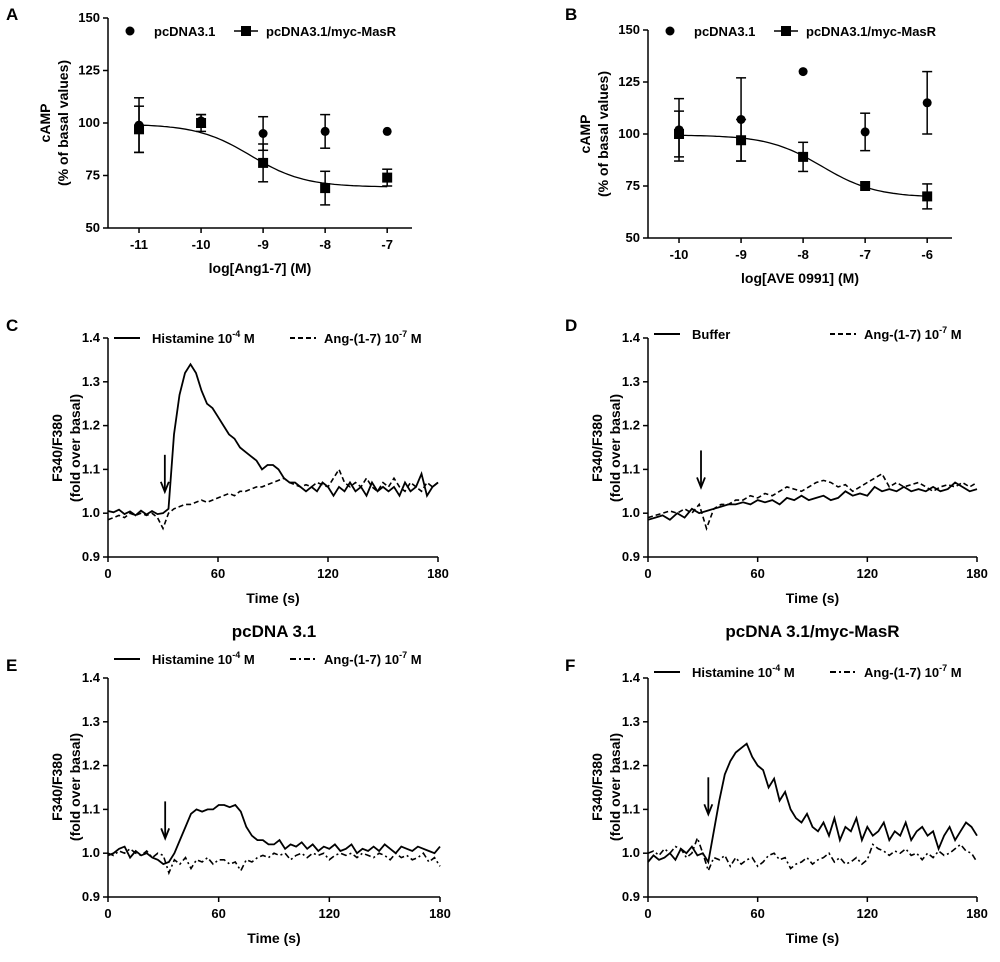 The image size is (1000, 962). What do you see at coordinates (629, 133) in the screenshot?
I see `y-tick-label: 100` at bounding box center [629, 133].